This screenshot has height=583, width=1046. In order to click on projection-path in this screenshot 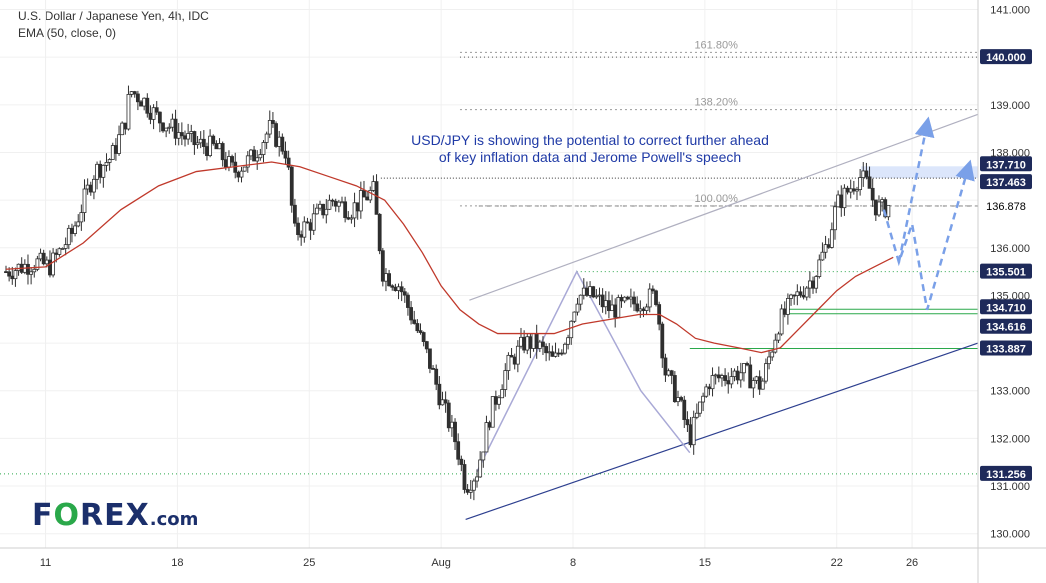, I will do `click(928, 213)`.